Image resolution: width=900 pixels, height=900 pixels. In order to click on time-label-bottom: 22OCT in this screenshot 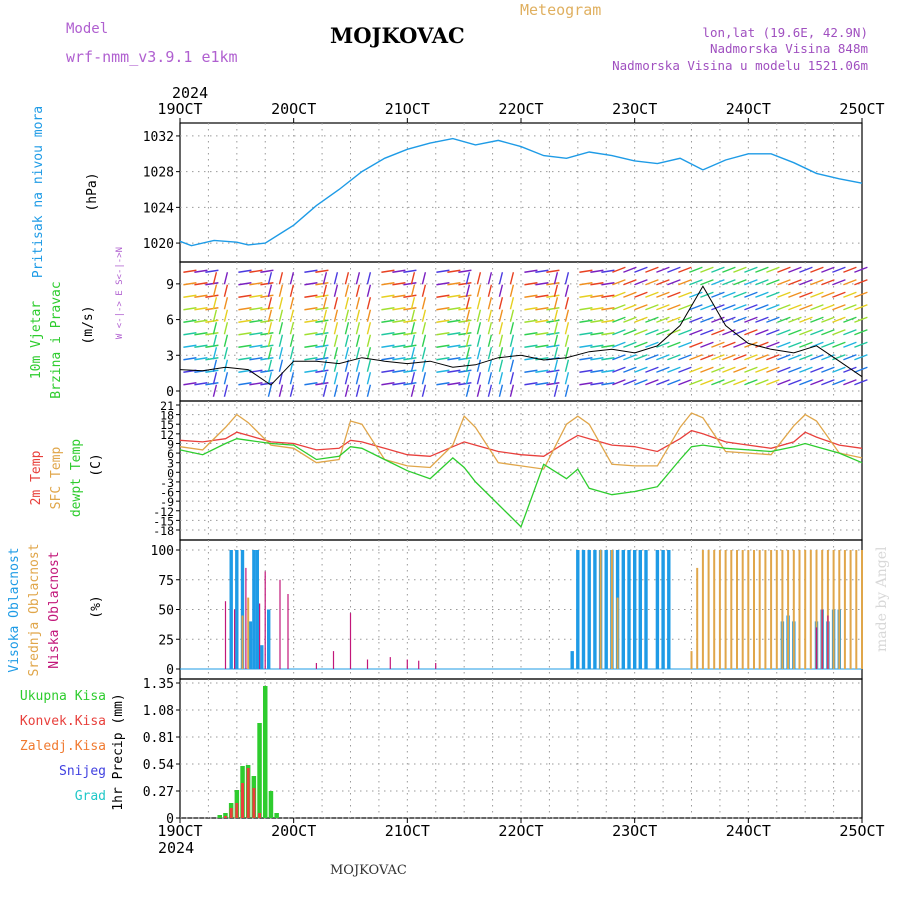, I will do `click(520, 831)`.